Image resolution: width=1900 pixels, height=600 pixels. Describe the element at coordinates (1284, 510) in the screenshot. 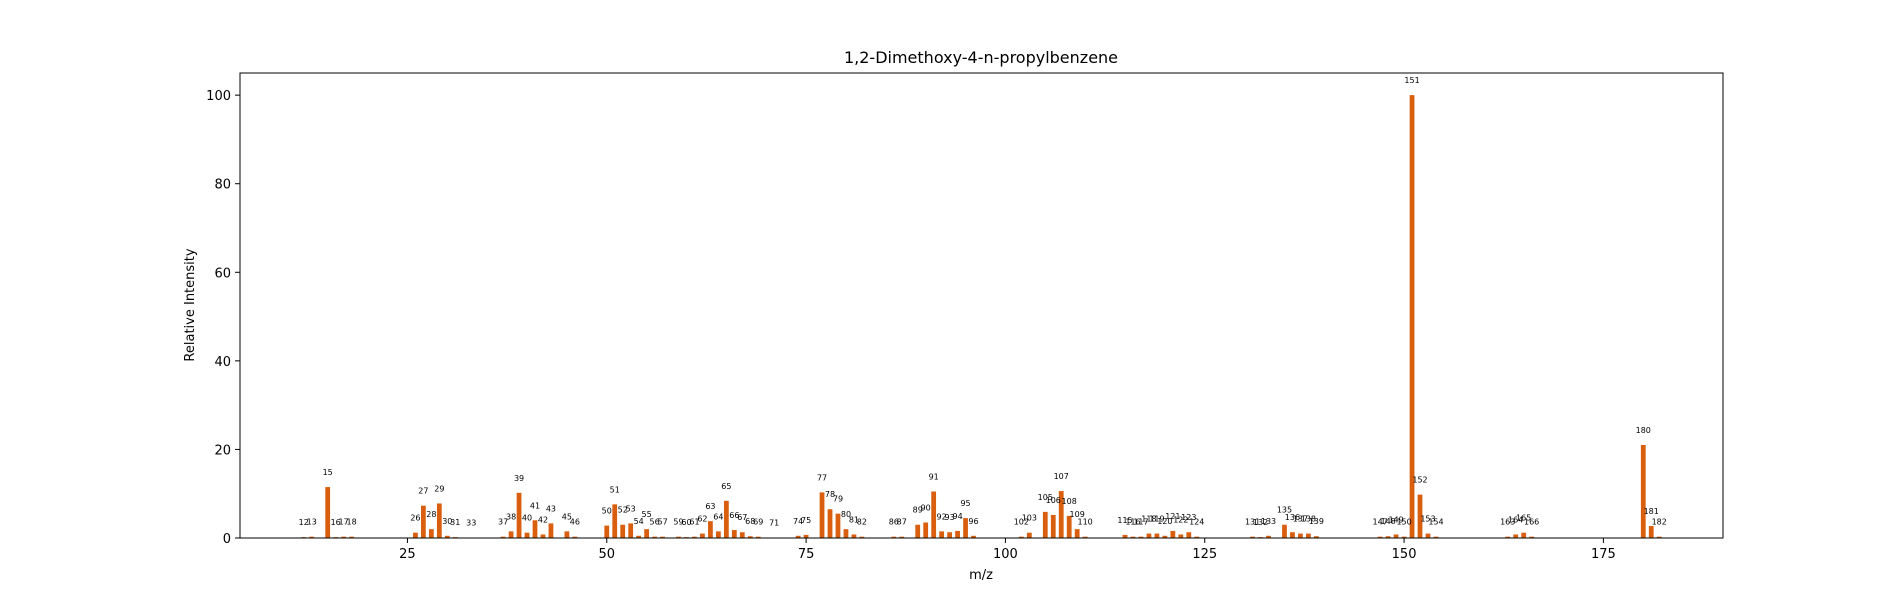

I see `bar-label-mz-135: 135` at that location.